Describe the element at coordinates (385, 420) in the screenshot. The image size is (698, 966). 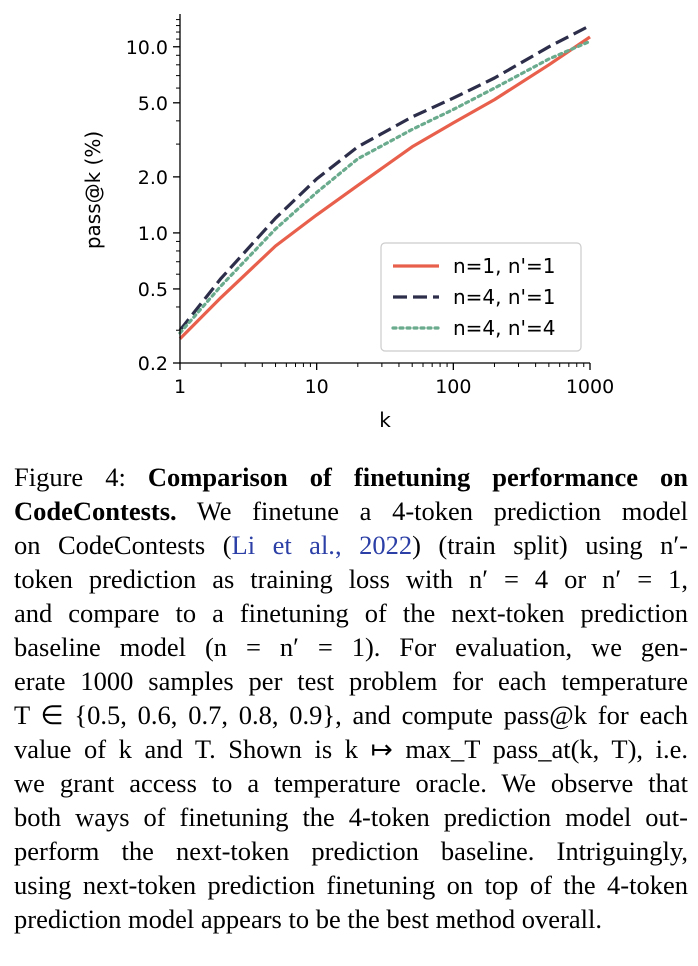
I see `x-axis-title: k` at that location.